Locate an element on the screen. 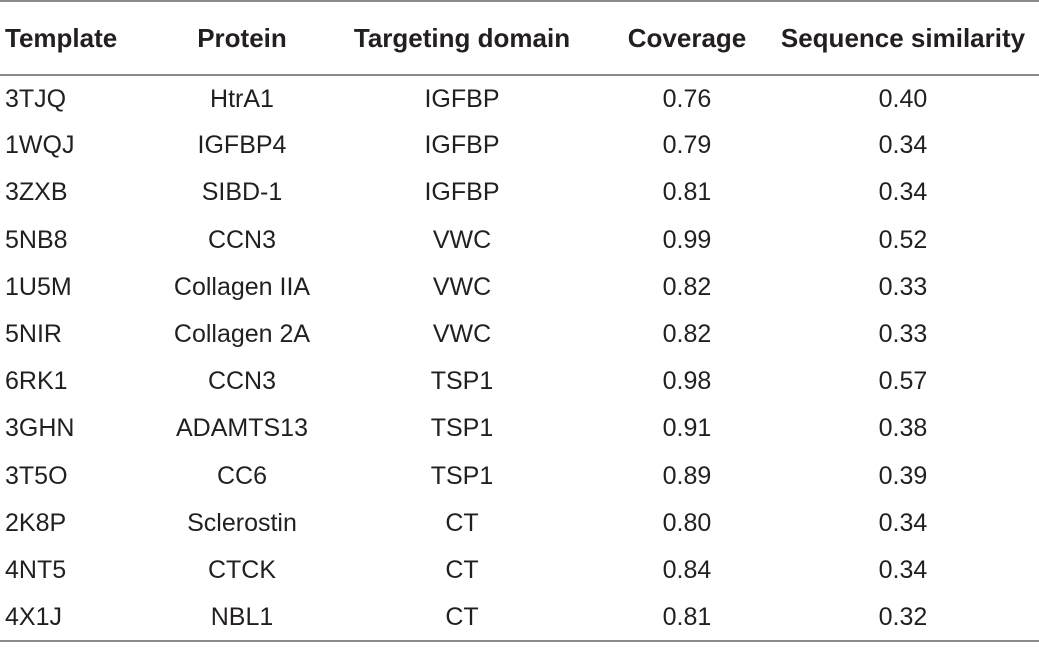 This screenshot has width=1039, height=649. protein-cell: SIBD-1 is located at coordinates (242, 192).